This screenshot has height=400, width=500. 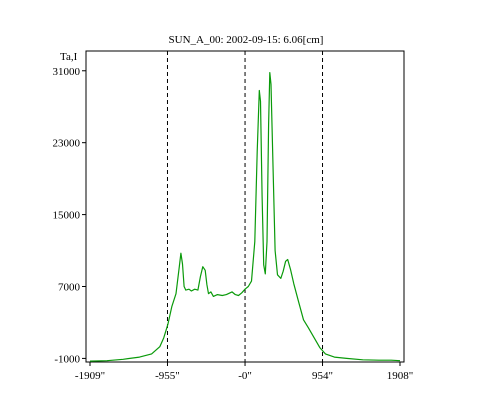 What do you see at coordinates (69, 287) in the screenshot?
I see `y-tick-label-1: 7000` at bounding box center [69, 287].